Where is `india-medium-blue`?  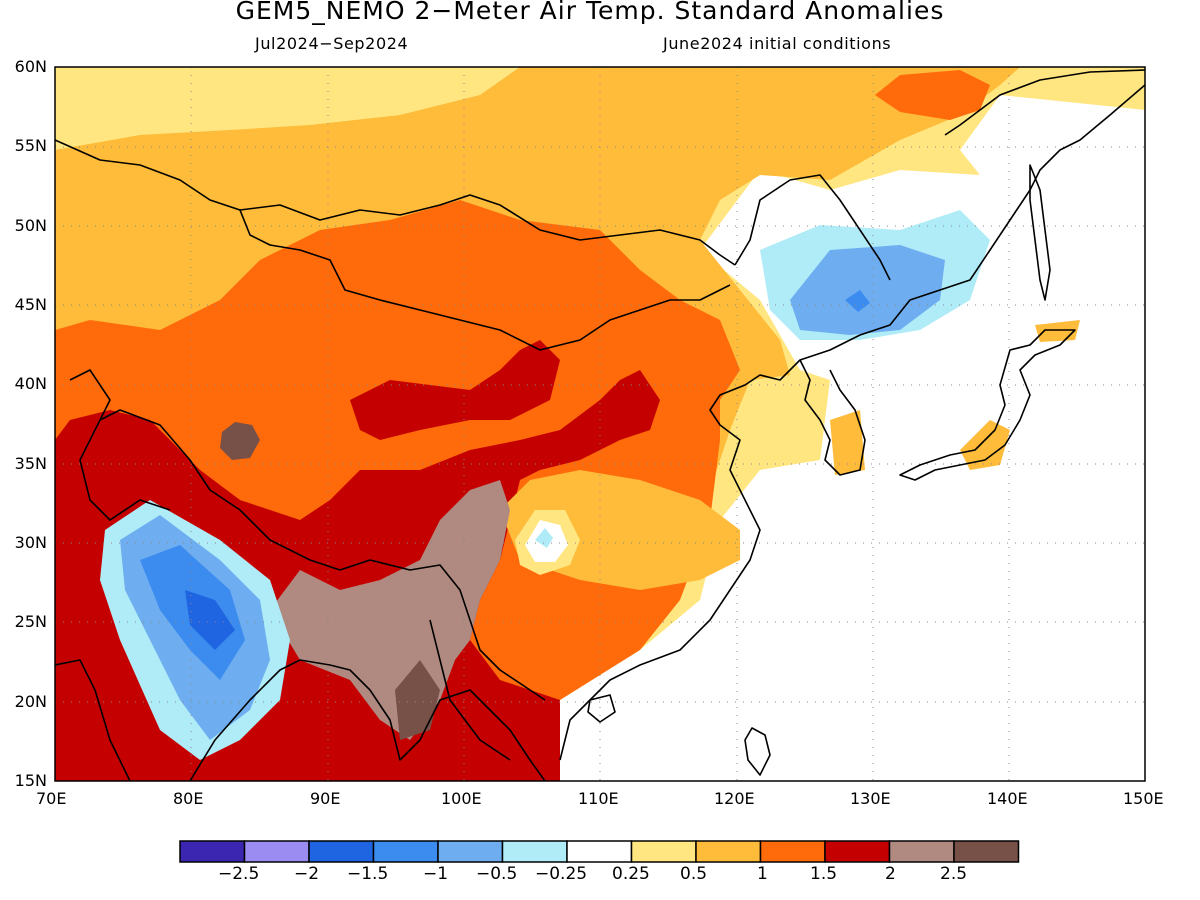 india-medium-blue is located at coordinates (210, 620).